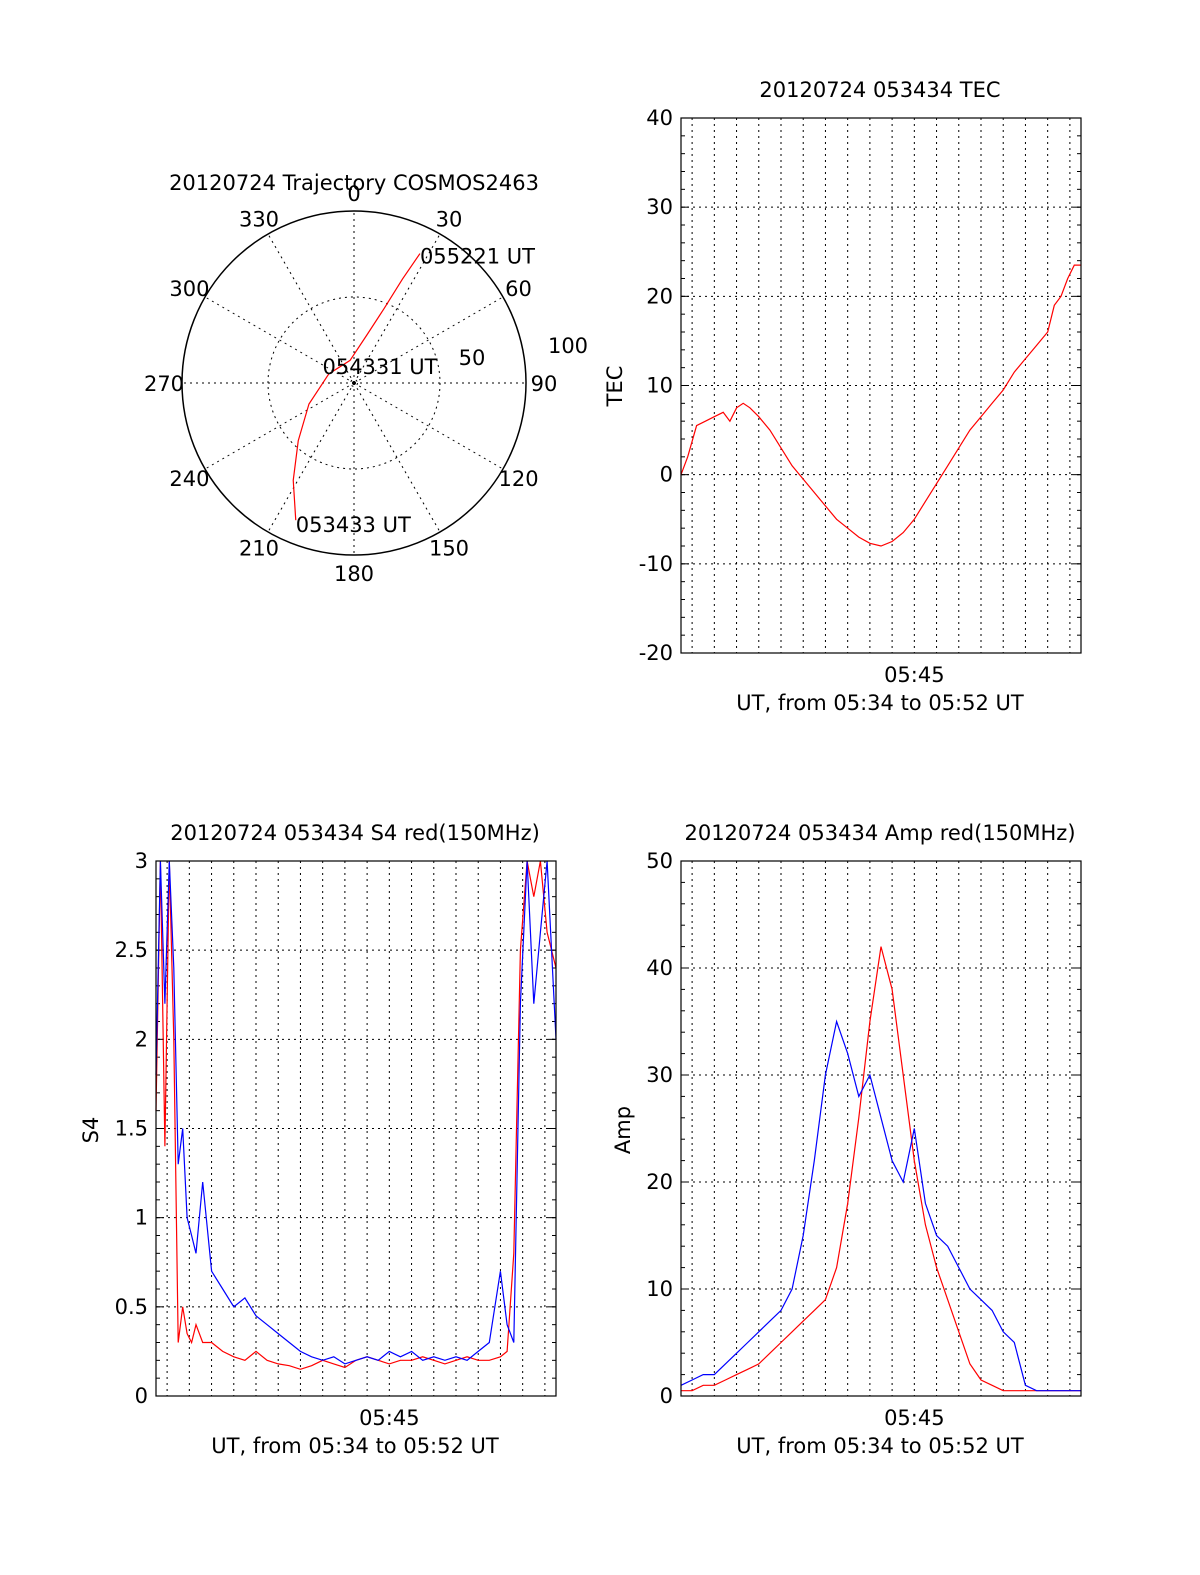  I want to click on azimuth-label: 150, so click(449, 549).